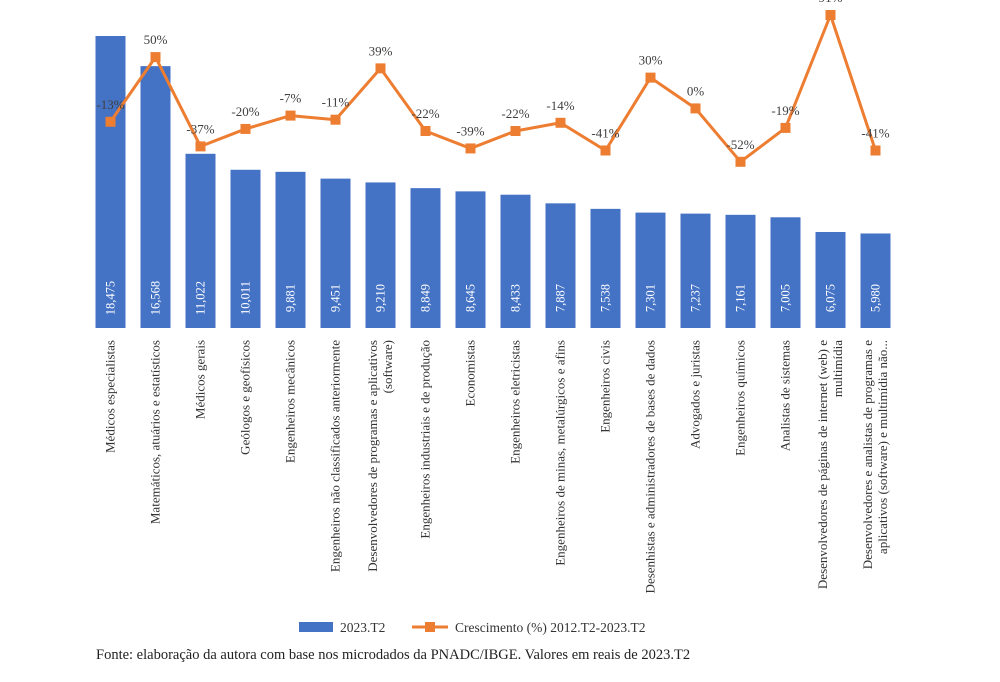  Describe the element at coordinates (470, 373) in the screenshot. I see `category-label: Economistas` at that location.